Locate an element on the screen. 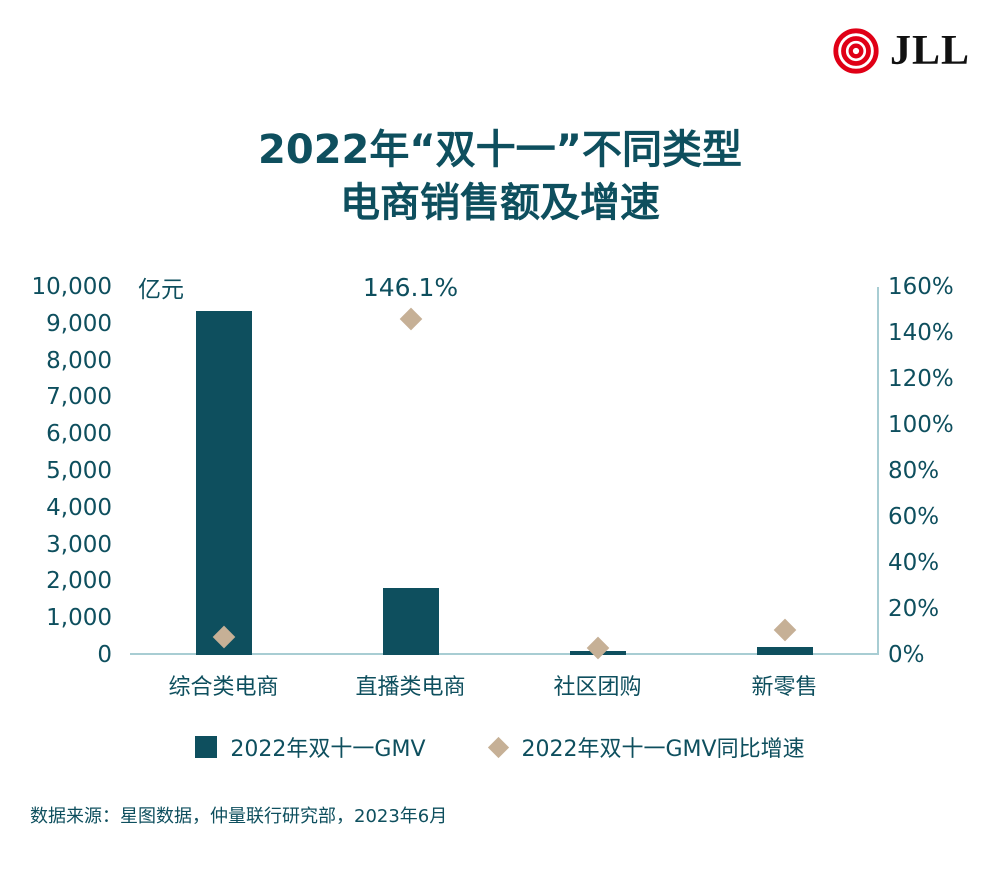 Image resolution: width=1000 pixels, height=883 pixels. category-label: 综合类电商 is located at coordinates (223, 687).